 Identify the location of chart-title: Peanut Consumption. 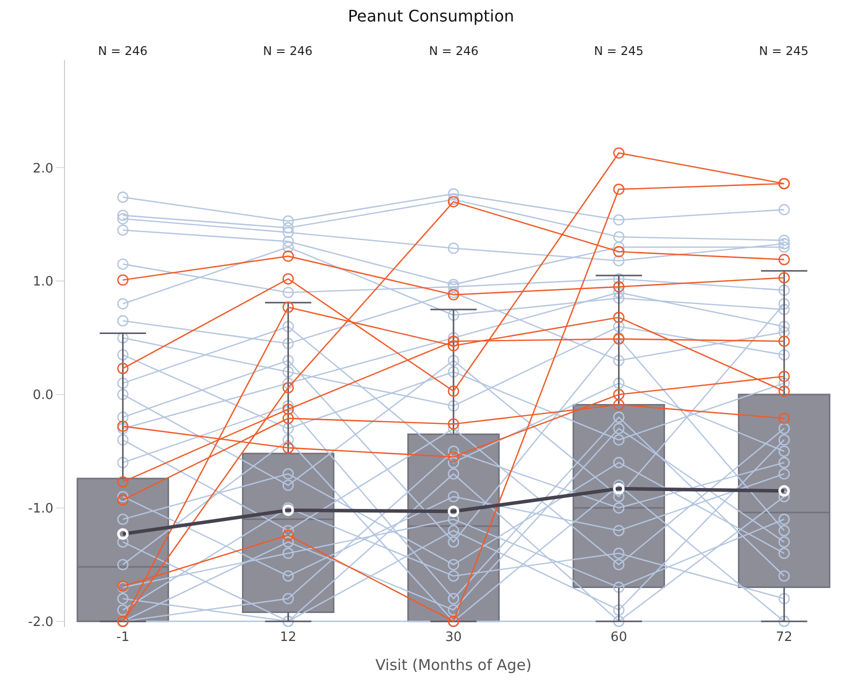
(431, 16).